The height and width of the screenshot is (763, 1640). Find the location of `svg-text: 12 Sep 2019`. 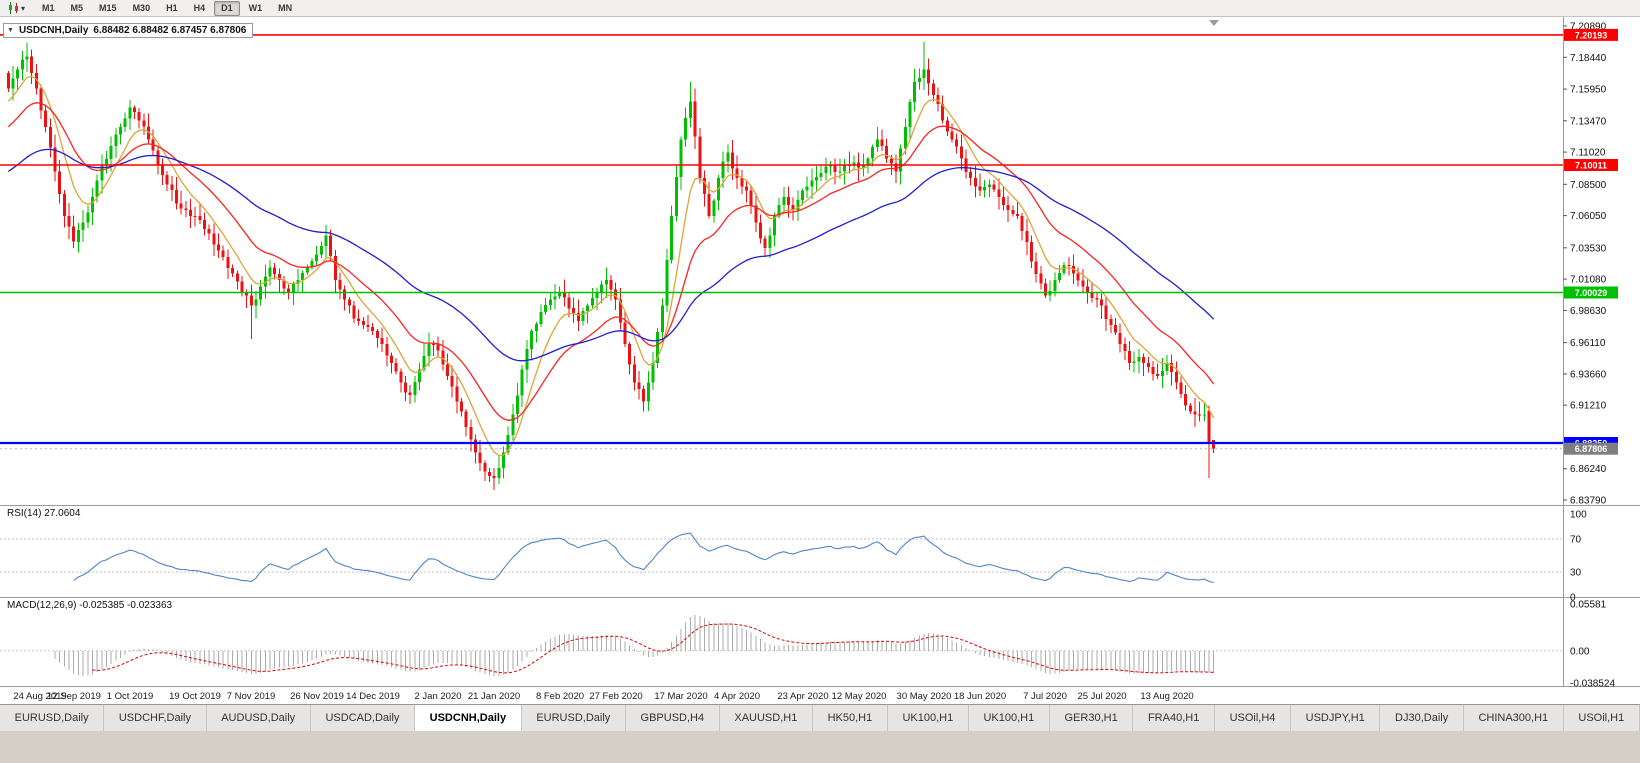

svg-text: 12 Sep 2019 is located at coordinates (74, 696).